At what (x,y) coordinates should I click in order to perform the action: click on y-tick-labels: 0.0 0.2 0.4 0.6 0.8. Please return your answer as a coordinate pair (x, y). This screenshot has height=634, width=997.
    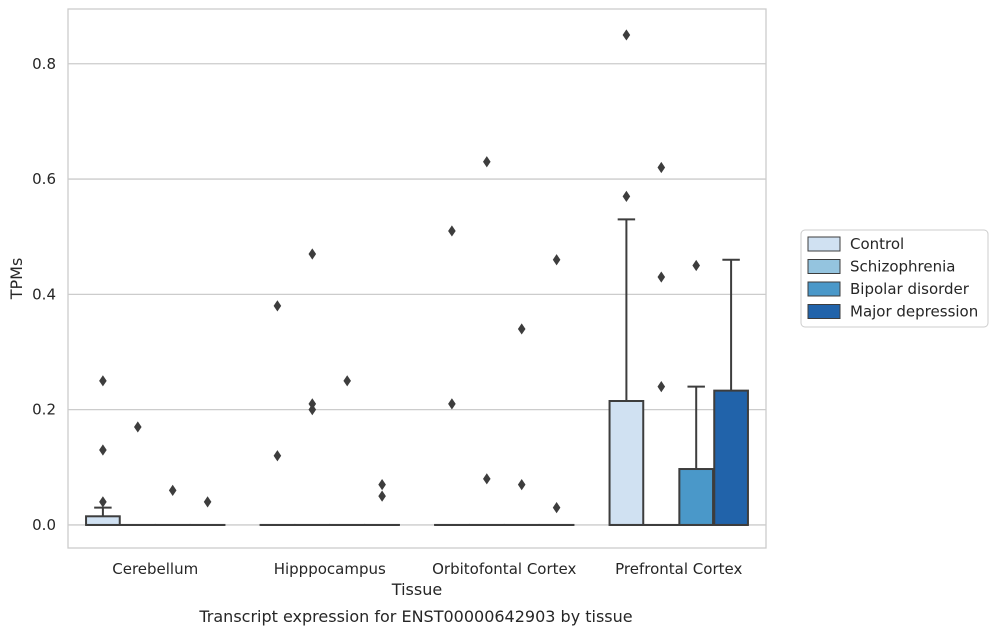
    Looking at the image, I should click on (44, 294).